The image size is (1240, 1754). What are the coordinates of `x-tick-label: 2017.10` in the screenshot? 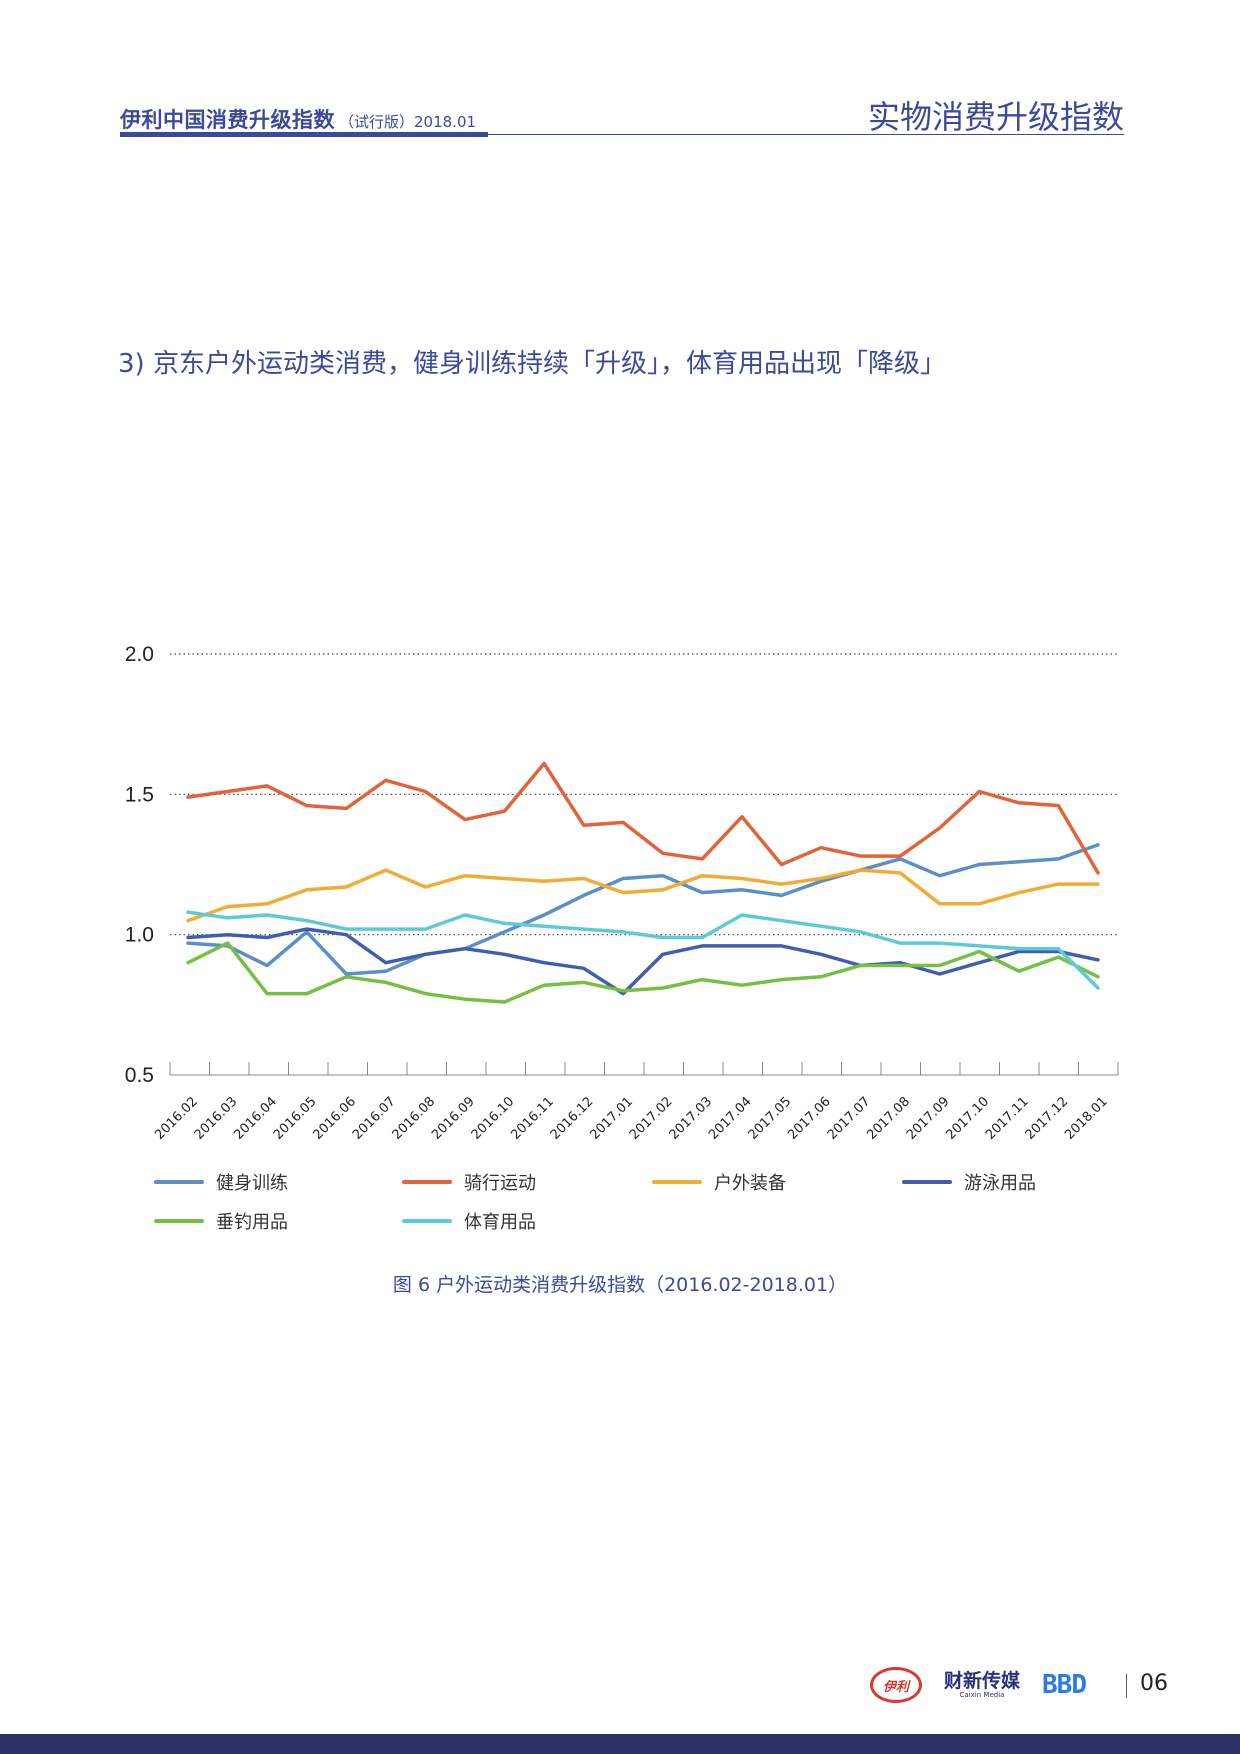 It's located at (968, 1118).